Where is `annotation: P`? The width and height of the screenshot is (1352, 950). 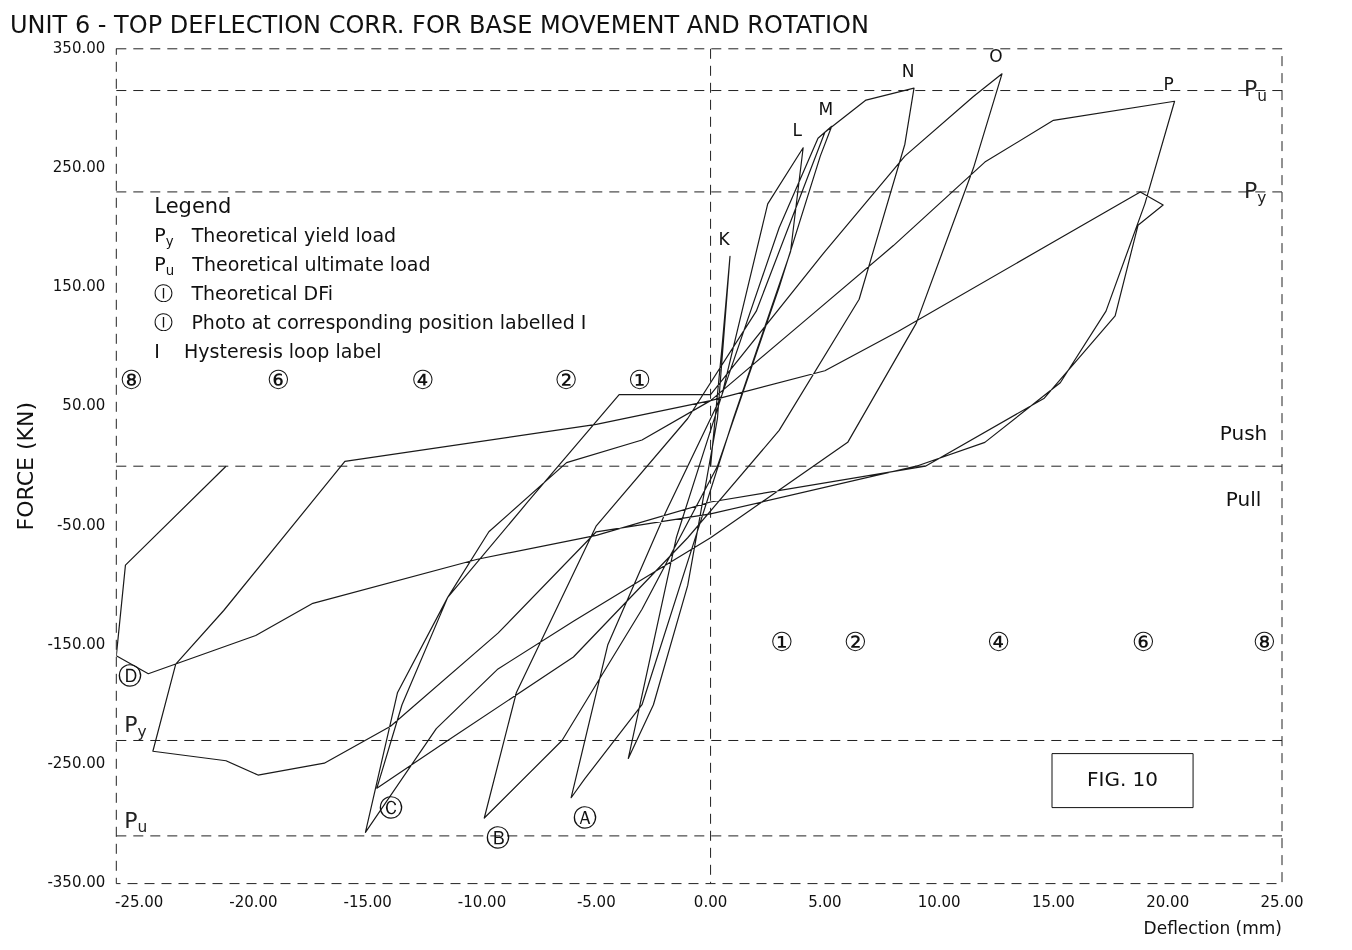
annotation: P is located at coordinates (1168, 83).